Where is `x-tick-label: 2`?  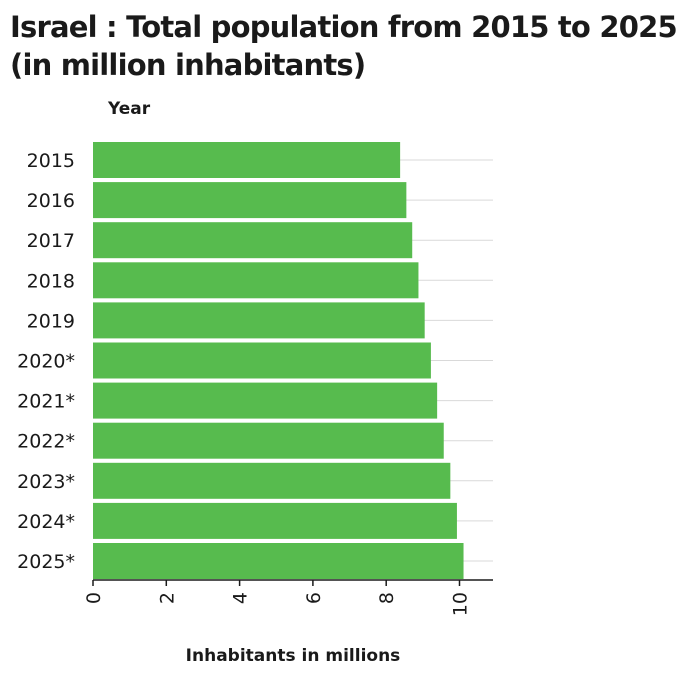 x-tick-label: 2 is located at coordinates (167, 598).